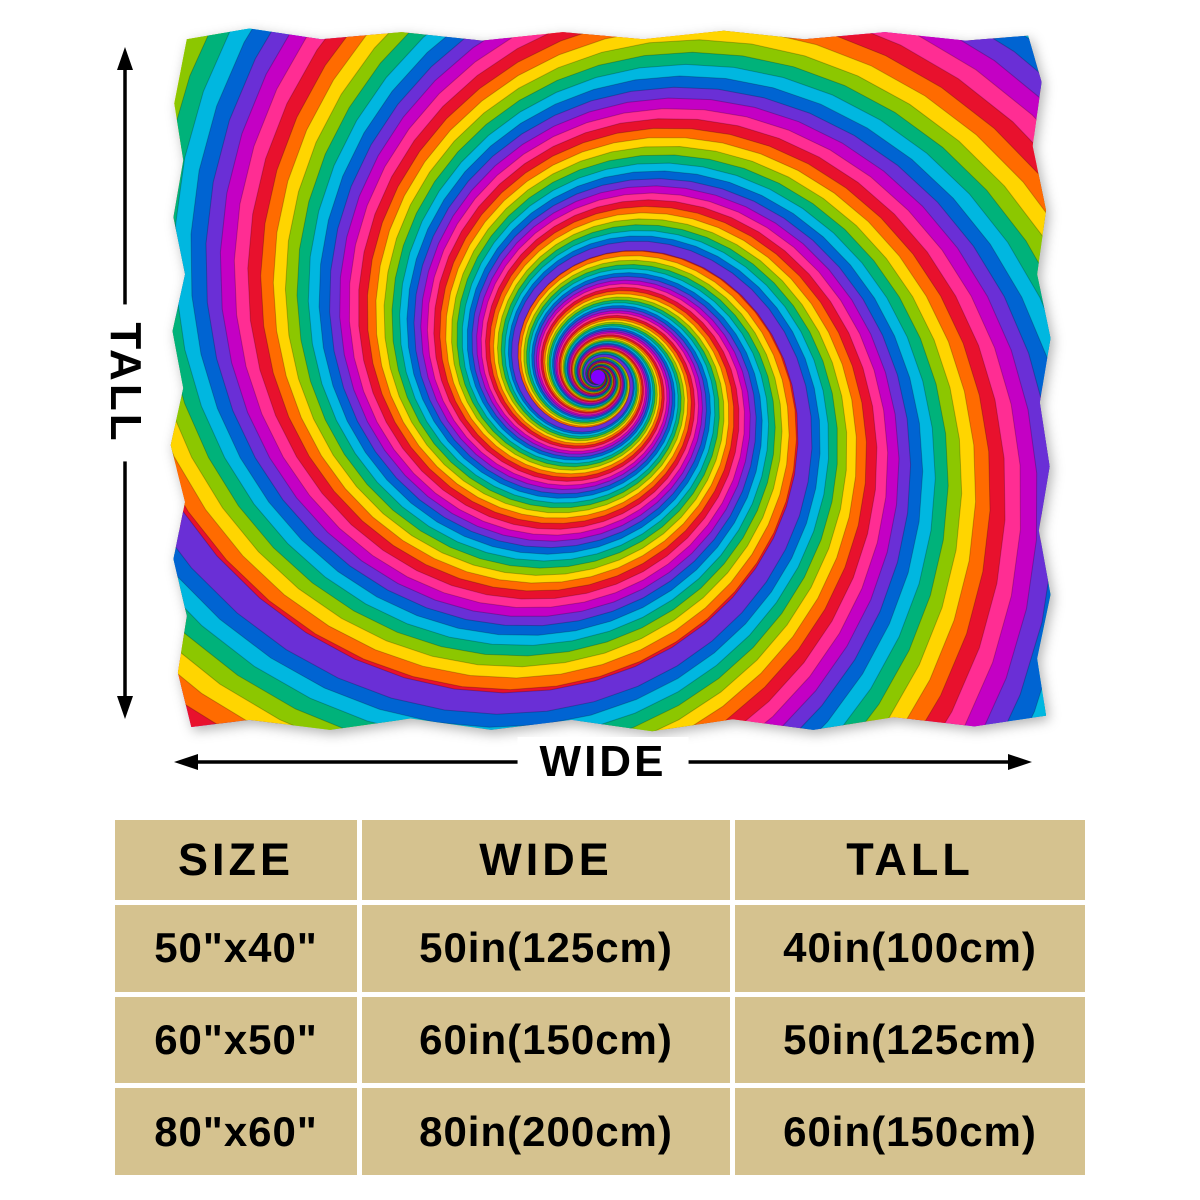 The width and height of the screenshot is (1200, 1200). Describe the element at coordinates (236, 1131) in the screenshot. I see `table-cell-size-3: 80"x60"` at that location.